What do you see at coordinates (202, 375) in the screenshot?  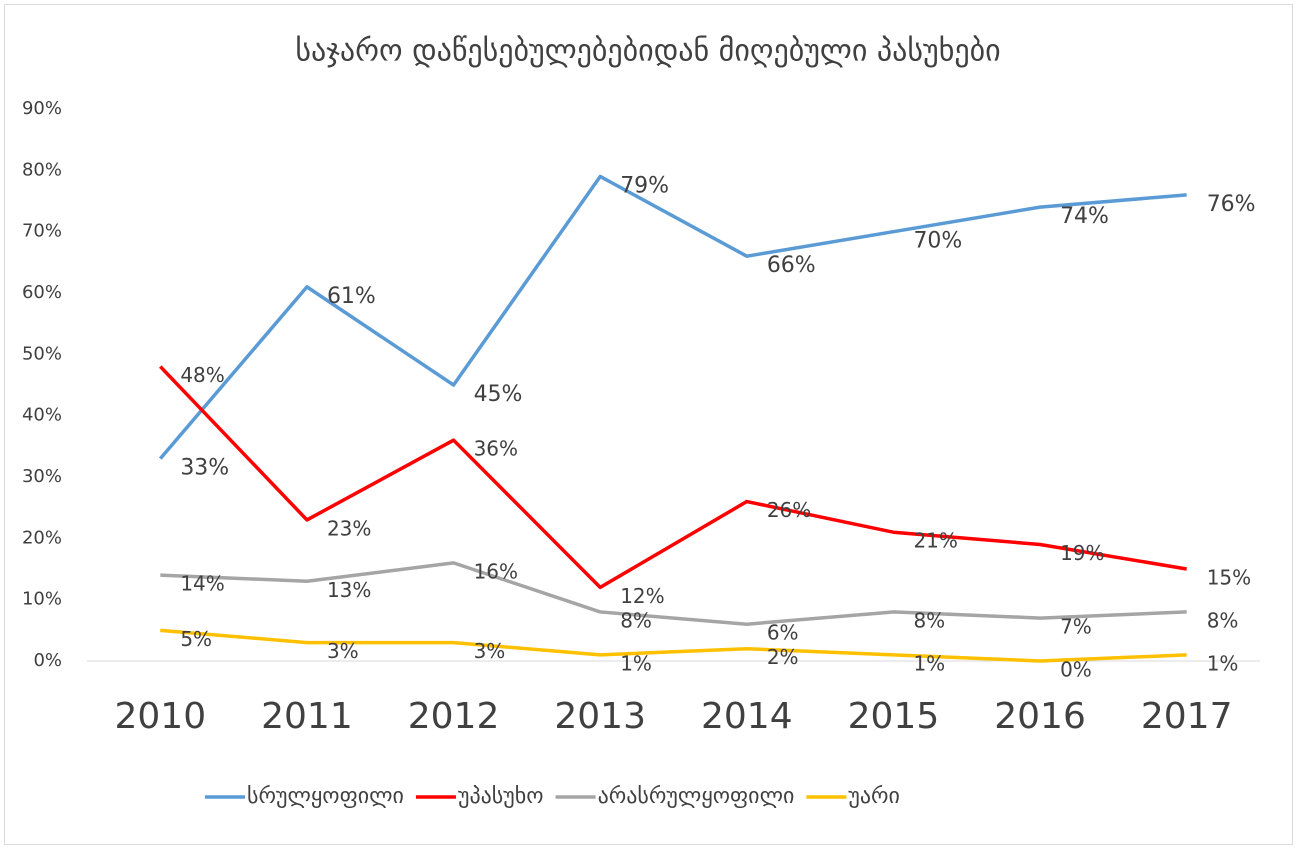 I see `data-label: 48%` at bounding box center [202, 375].